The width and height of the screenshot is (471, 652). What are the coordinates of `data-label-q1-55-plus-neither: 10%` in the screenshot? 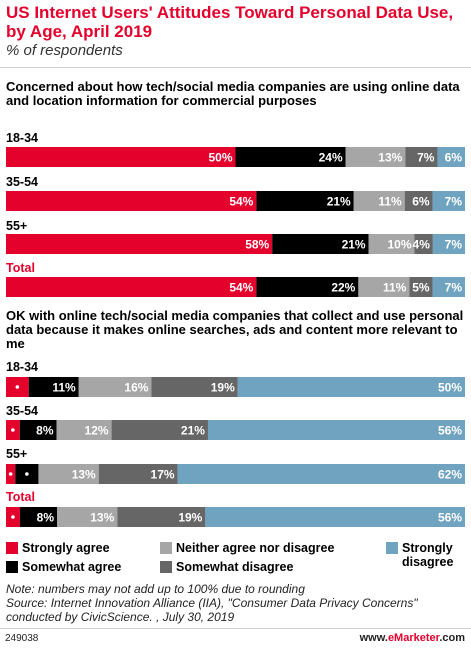 It's located at (399, 245).